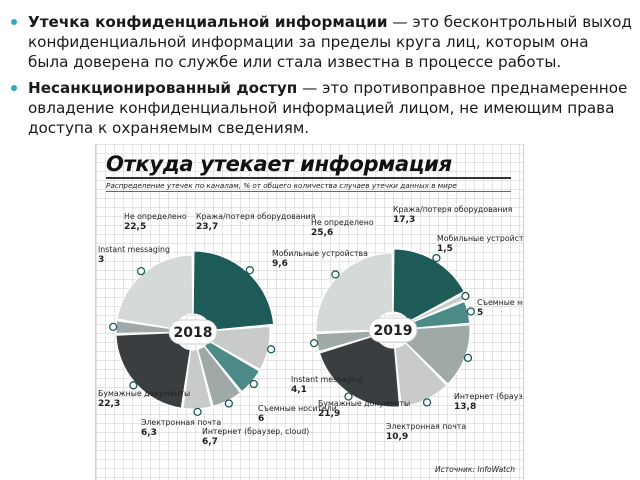  What do you see at coordinates (342, 228) in the screenshot?
I see `slice-label: Не определено 25,6` at bounding box center [342, 228].